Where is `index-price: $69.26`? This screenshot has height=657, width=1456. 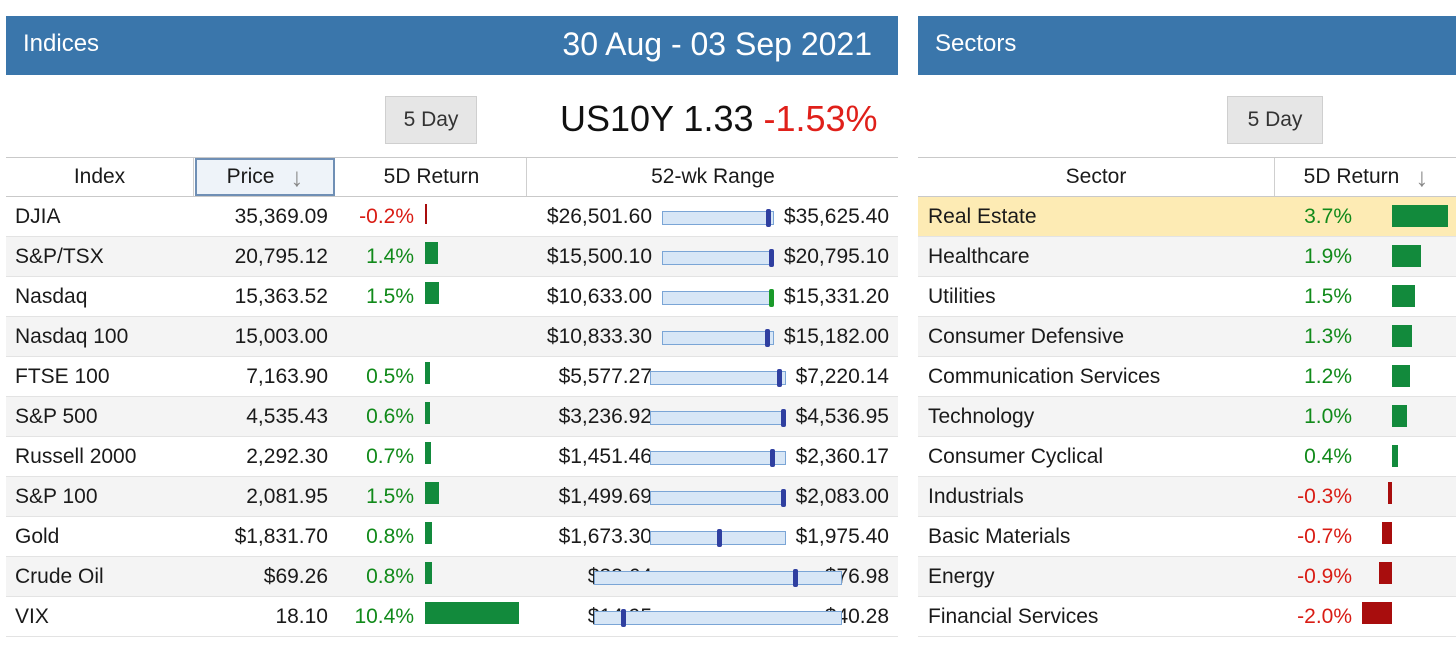 index-price: $69.26 is located at coordinates (295, 576).